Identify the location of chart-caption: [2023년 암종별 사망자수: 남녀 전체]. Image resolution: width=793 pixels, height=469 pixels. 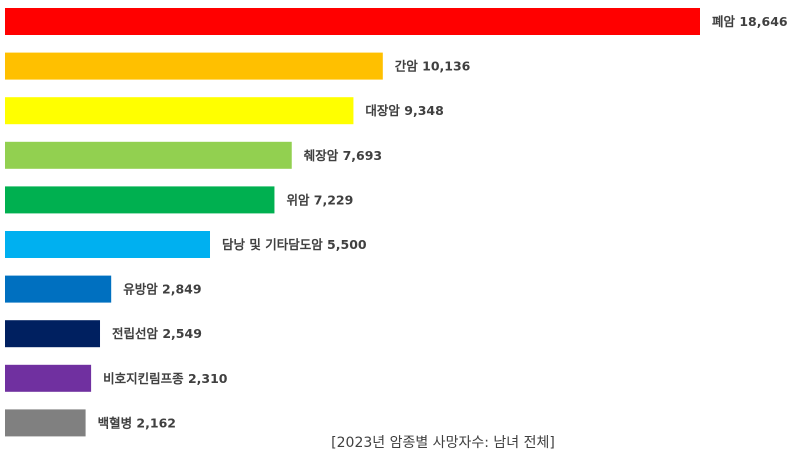
(443, 443).